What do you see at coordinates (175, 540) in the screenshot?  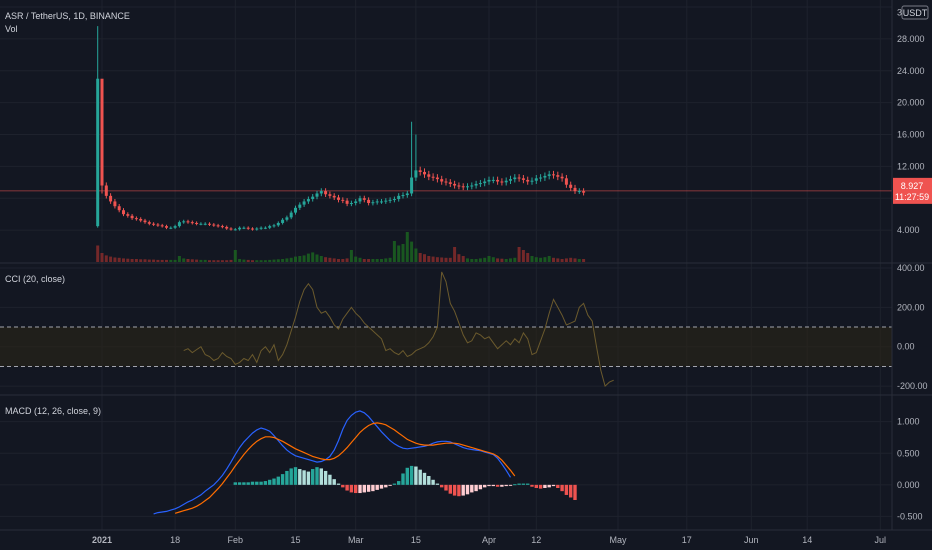 I see `time-tick-label: 18` at bounding box center [175, 540].